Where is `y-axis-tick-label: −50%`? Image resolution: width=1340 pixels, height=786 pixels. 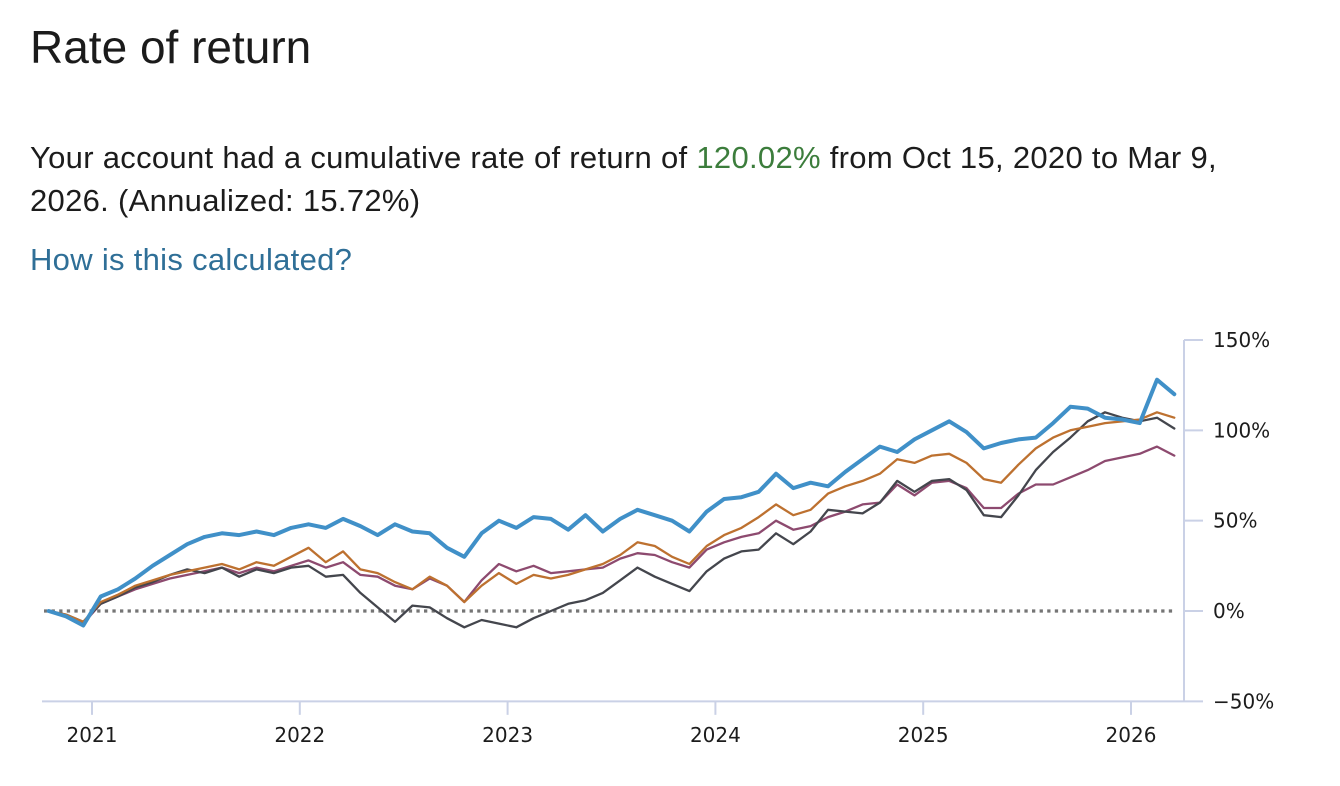 y-axis-tick-label: −50% is located at coordinates (1243, 701).